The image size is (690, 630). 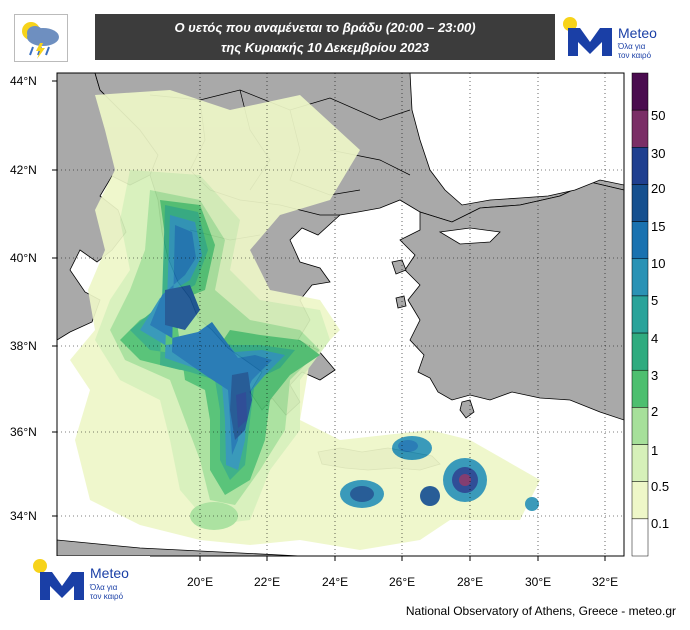 I want to click on chios-land, so click(x=401, y=302).